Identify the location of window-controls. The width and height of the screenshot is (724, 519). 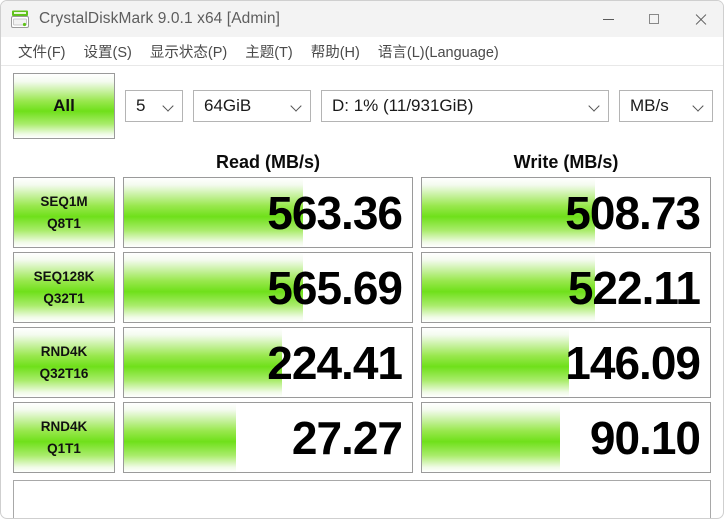
(654, 19).